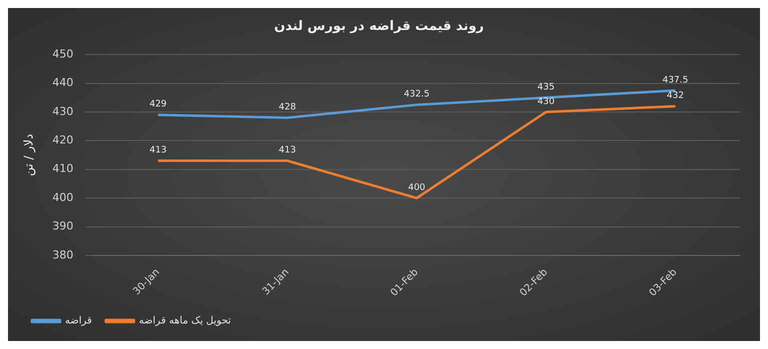 Image resolution: width=768 pixels, height=349 pixels. What do you see at coordinates (417, 187) in the screenshot?
I see `data-label: 400` at bounding box center [417, 187].